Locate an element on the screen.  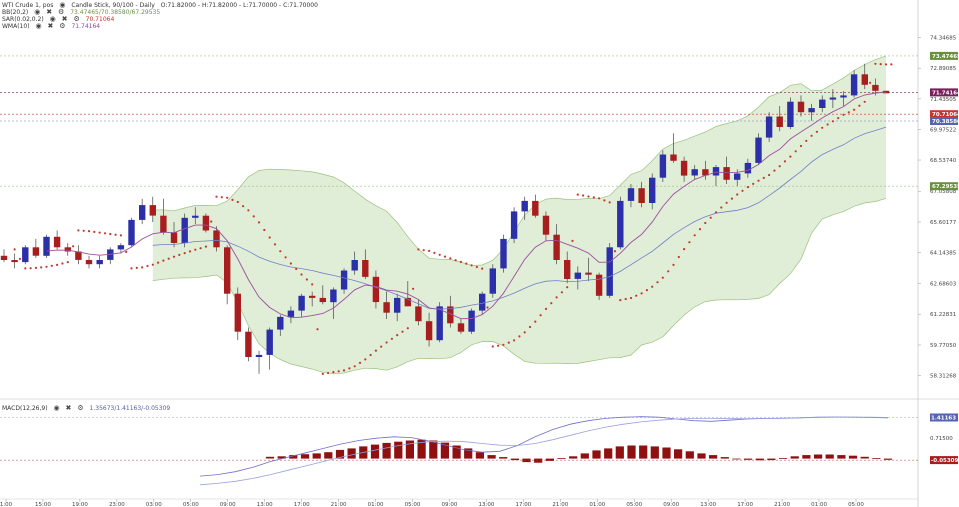
legend-wma: WMA(10) ◉ ✖ ⚙ 71.74164 is located at coordinates (53, 26).